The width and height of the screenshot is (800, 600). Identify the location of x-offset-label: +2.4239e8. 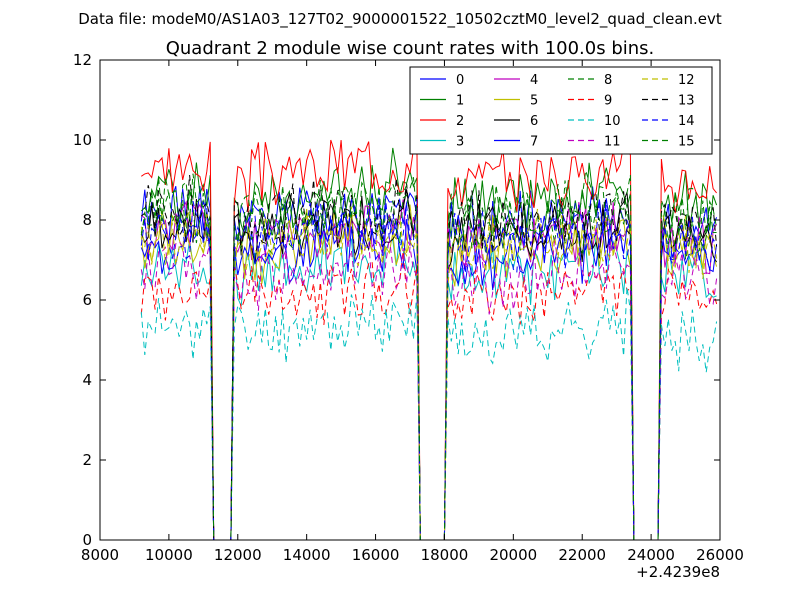
(678, 572).